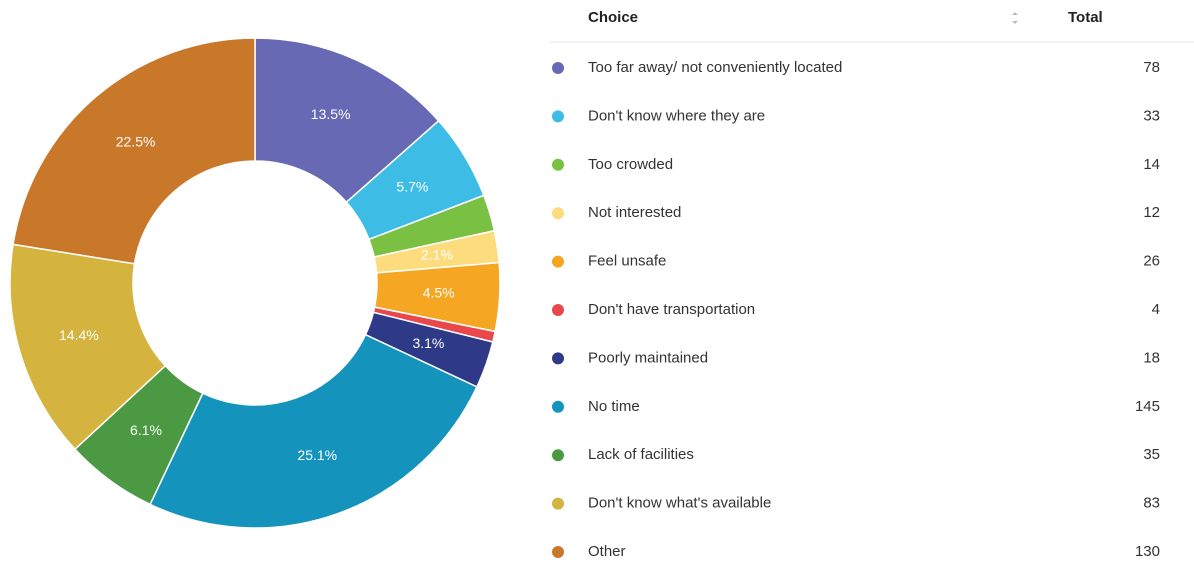 The image size is (1194, 566). Describe the element at coordinates (613, 17) in the screenshot. I see `header-choice: Choice` at that location.